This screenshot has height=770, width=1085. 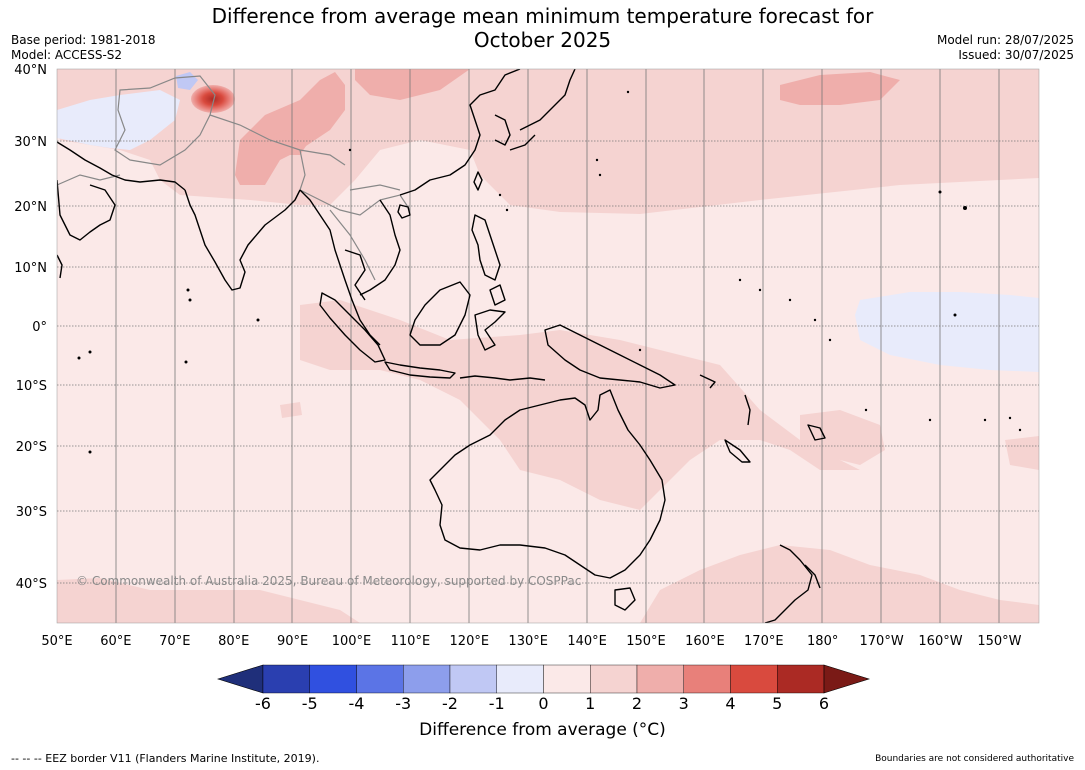 What do you see at coordinates (764, 641) in the screenshot?
I see `longitude-label: 170°E` at bounding box center [764, 641].